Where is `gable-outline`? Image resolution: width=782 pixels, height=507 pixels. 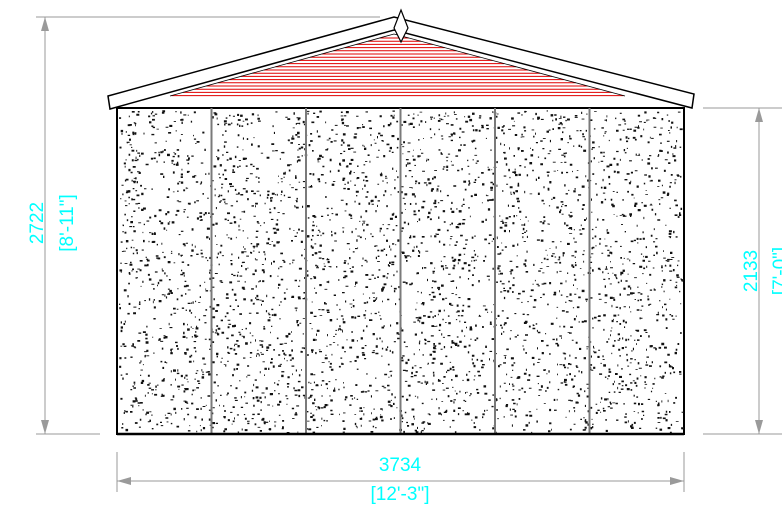 gable-outline is located at coordinates (397, 65).